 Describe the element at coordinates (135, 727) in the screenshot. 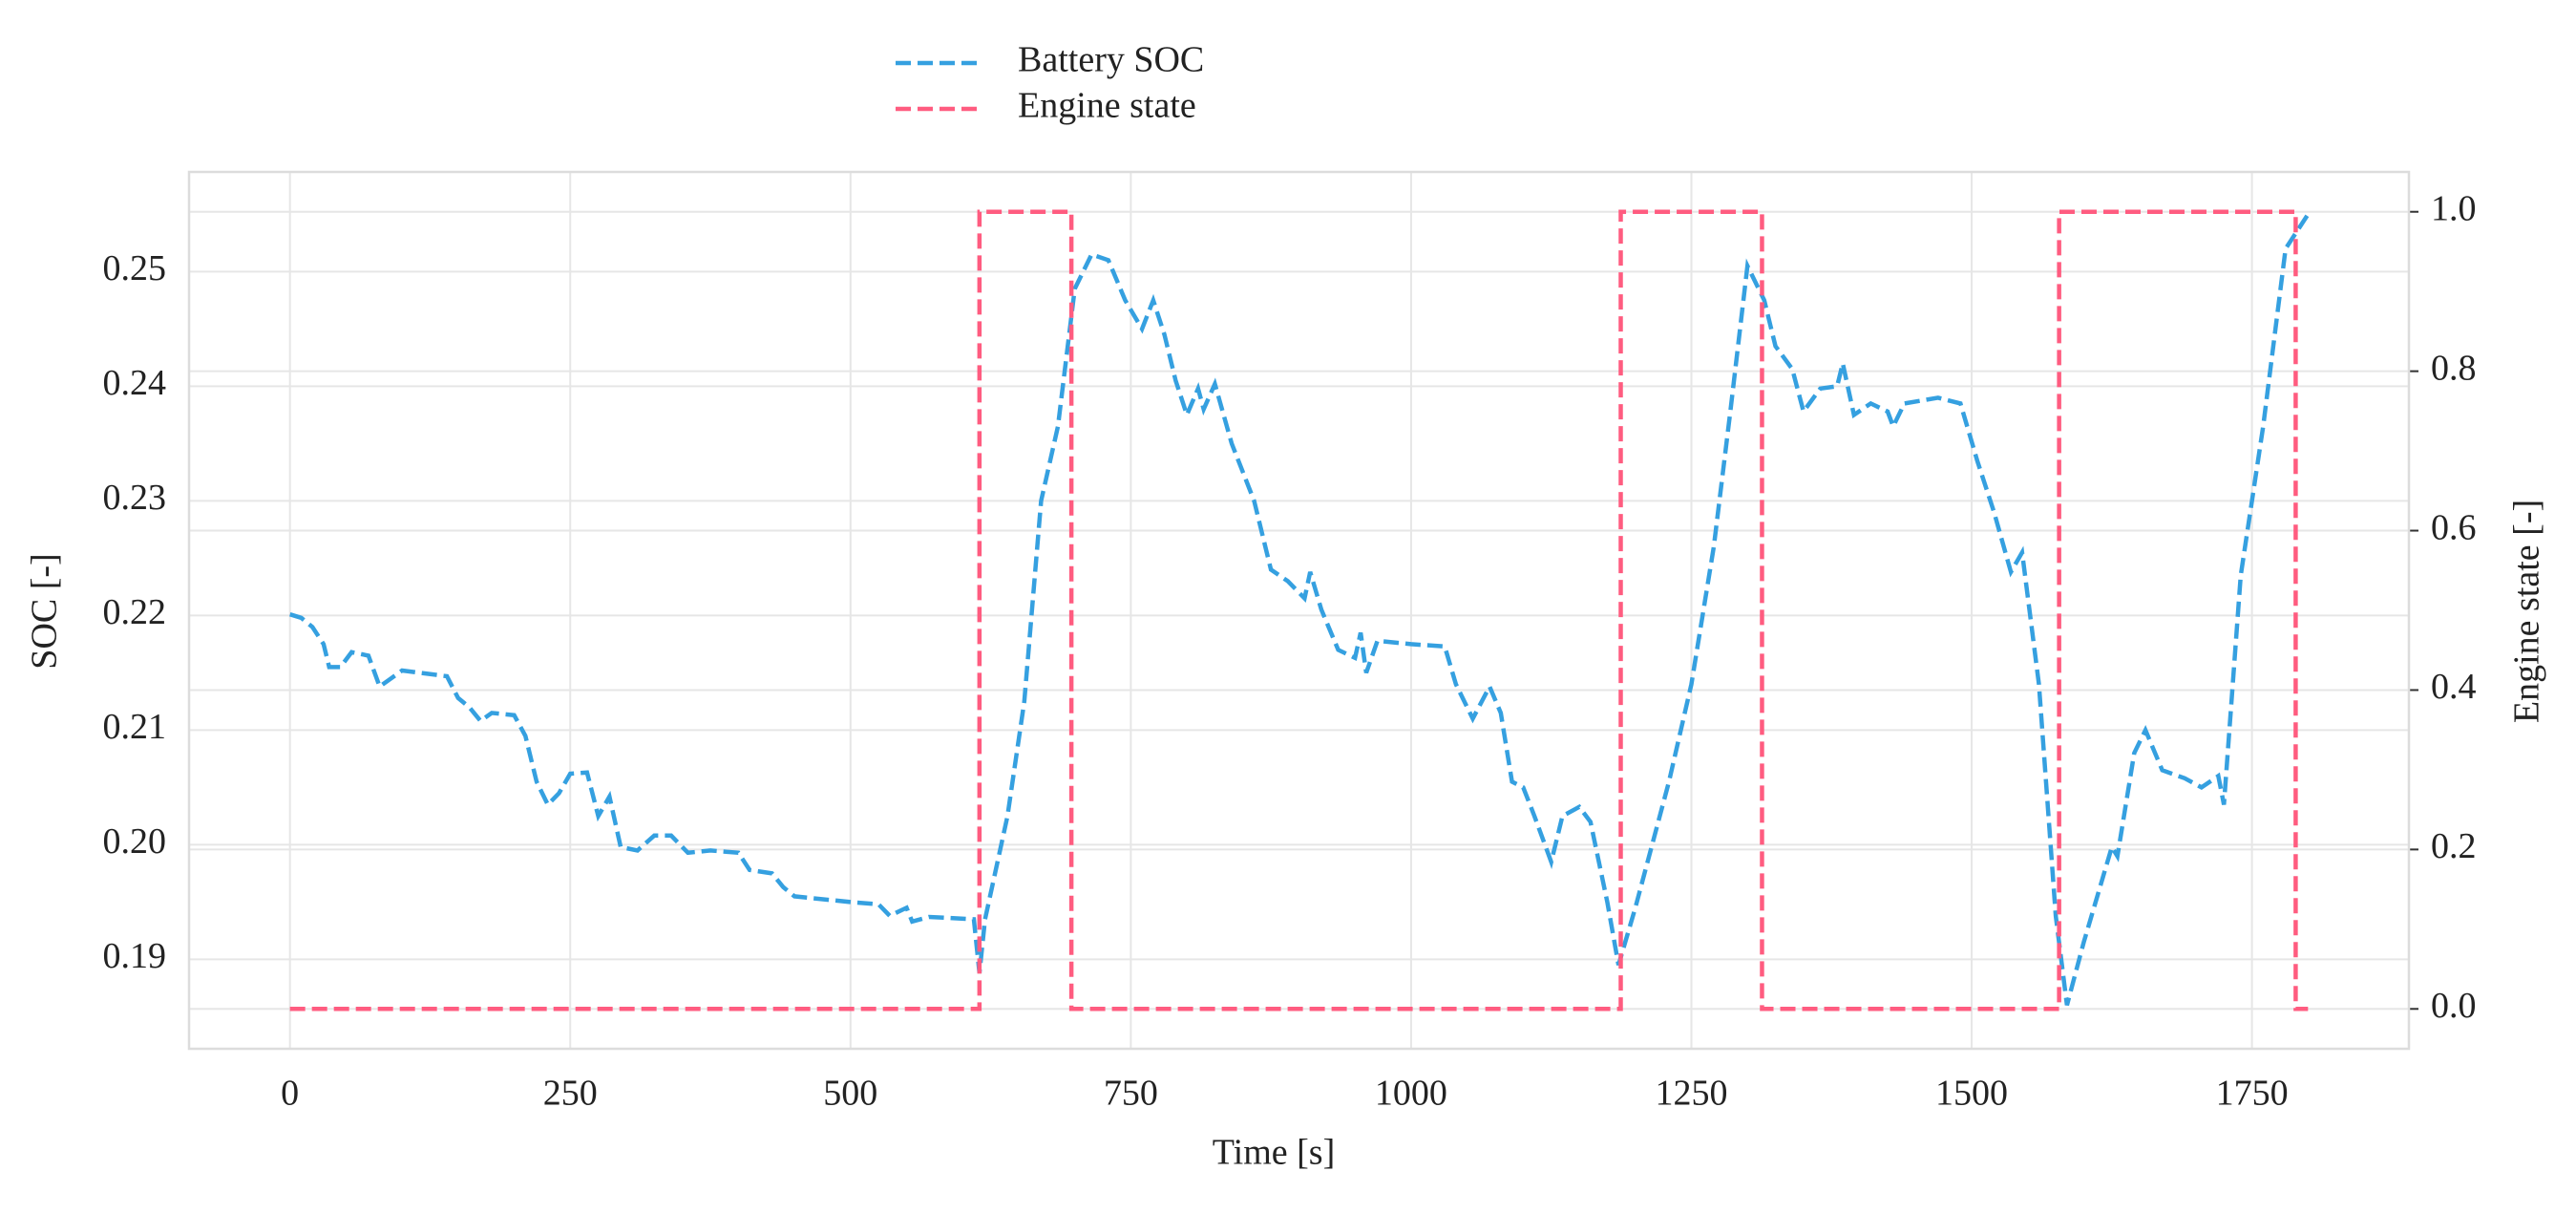

I see `y-tick-label: 0.21` at that location.